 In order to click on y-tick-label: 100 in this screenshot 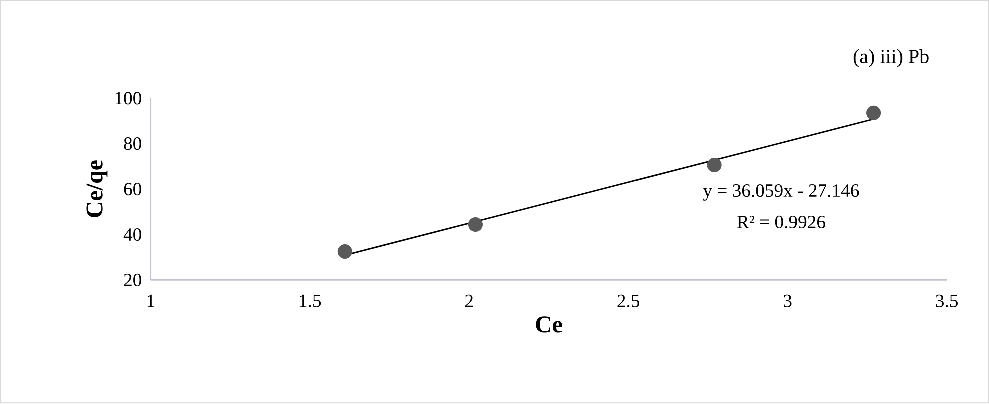, I will do `click(129, 98)`.